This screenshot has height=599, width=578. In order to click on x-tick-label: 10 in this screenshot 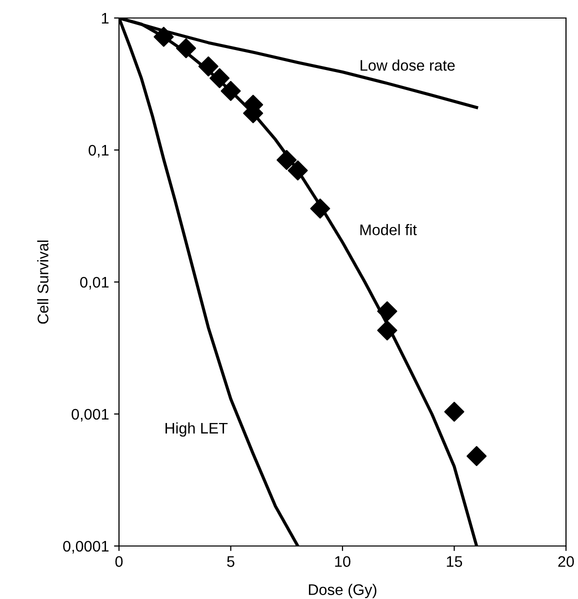, I will do `click(342, 561)`.